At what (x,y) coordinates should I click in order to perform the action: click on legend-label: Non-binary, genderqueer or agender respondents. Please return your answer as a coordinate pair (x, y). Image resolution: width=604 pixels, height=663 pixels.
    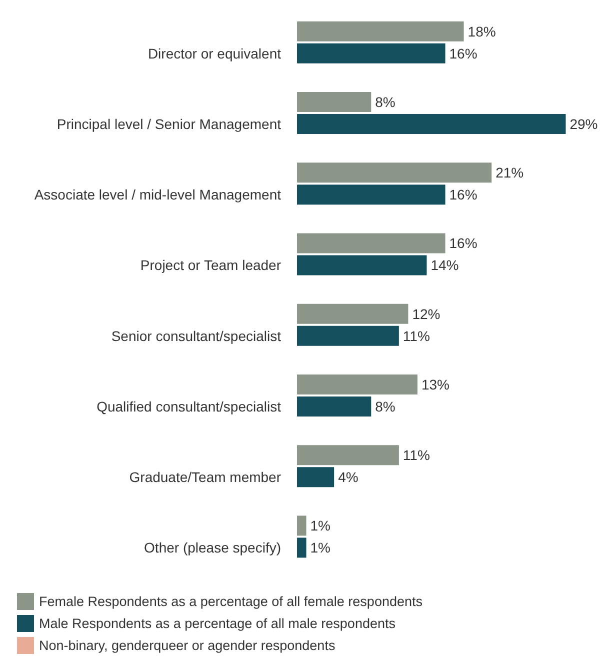
    Looking at the image, I should click on (187, 645).